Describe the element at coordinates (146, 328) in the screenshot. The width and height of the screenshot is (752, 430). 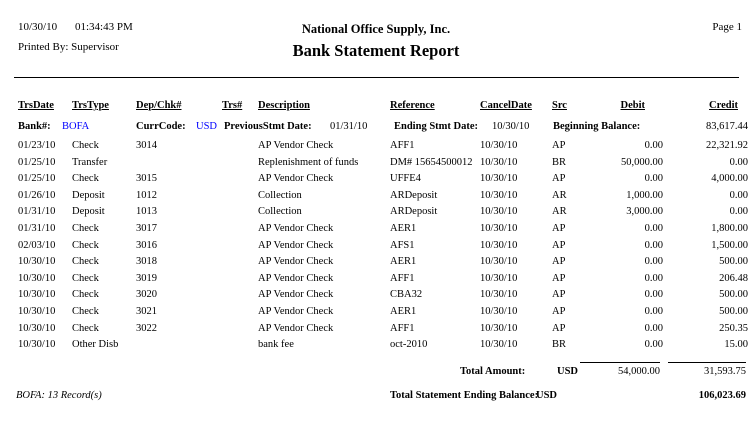
I see `cell-depchk: 3022` at that location.